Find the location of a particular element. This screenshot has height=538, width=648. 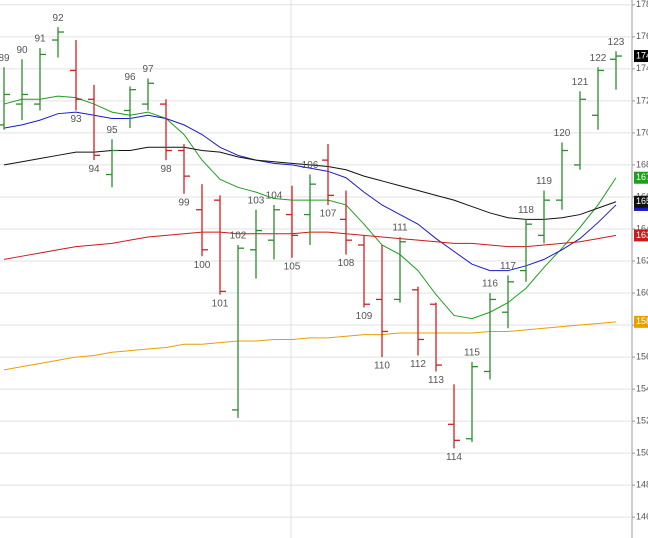

last-value-label: 174.8 is located at coordinates (642, 55).